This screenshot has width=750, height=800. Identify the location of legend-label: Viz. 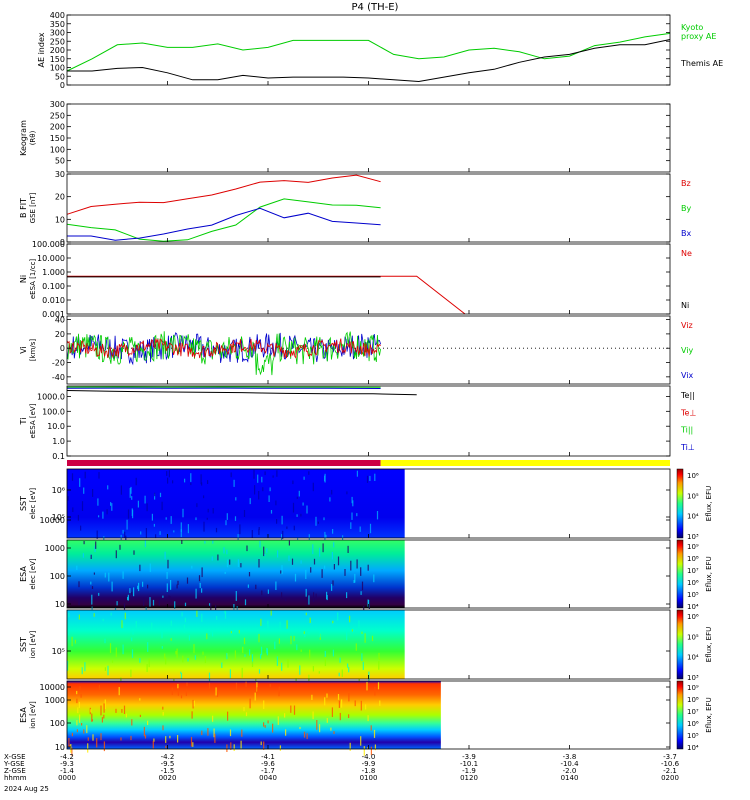
(687, 325).